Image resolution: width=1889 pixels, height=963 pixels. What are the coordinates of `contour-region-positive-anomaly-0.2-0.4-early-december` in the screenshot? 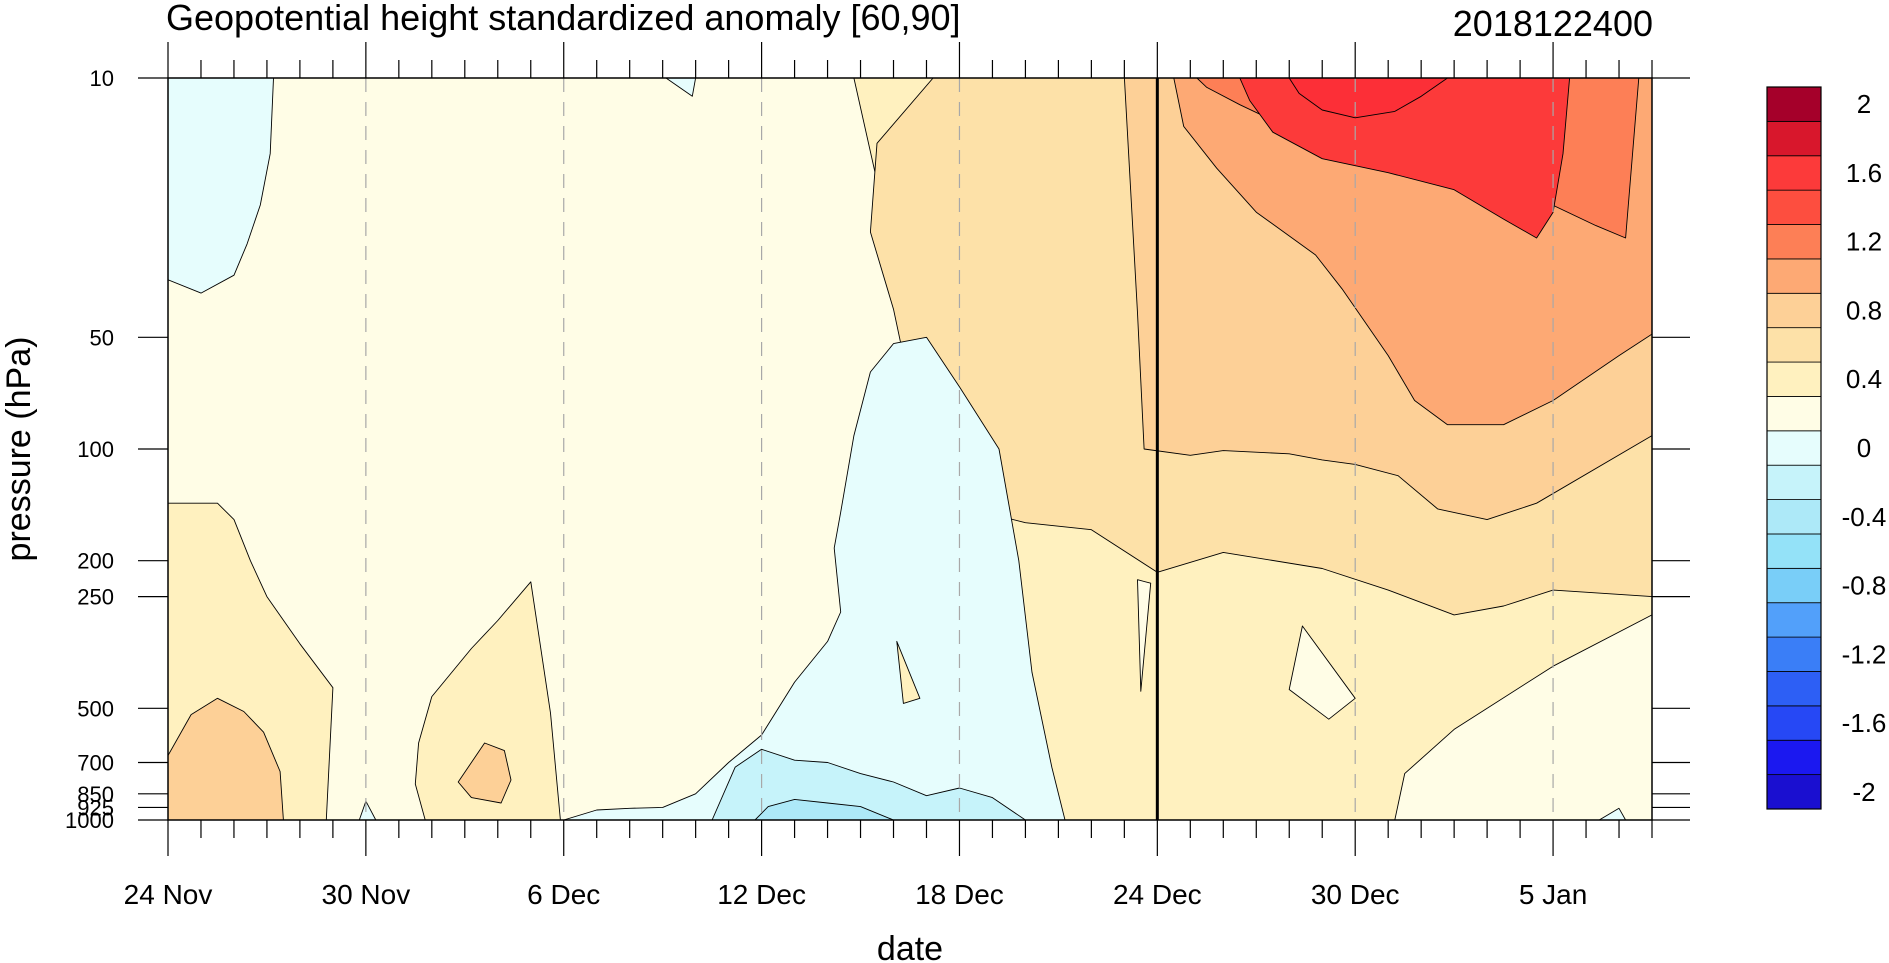 It's located at (487, 700).